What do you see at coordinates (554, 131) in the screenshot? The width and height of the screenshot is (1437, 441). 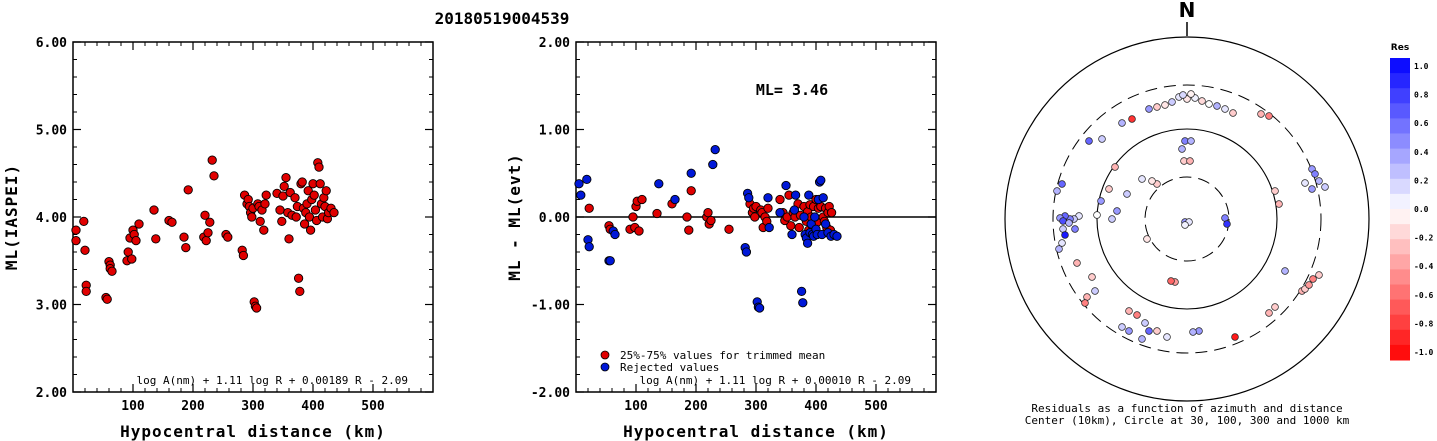 I see `y-tick-label: 1.00` at bounding box center [554, 131].